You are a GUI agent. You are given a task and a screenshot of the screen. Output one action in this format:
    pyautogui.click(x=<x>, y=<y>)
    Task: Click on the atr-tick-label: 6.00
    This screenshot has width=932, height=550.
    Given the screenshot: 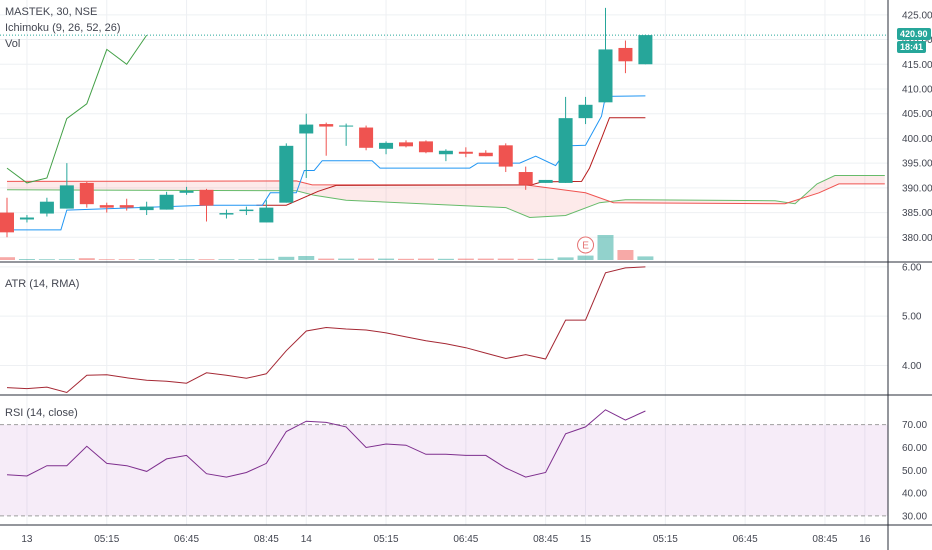 What is the action you would take?
    pyautogui.click(x=912, y=267)
    